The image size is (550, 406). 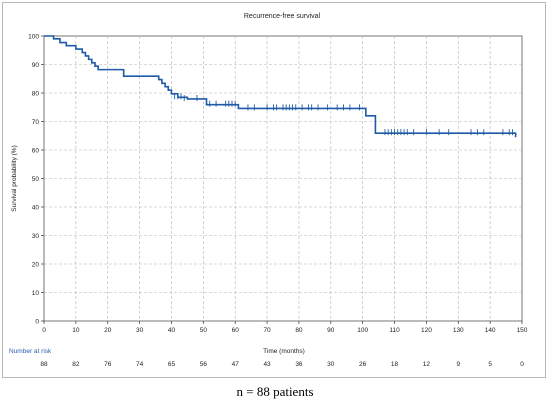 What do you see at coordinates (36, 179) in the screenshot?
I see `y-tick-label: 50` at bounding box center [36, 179].